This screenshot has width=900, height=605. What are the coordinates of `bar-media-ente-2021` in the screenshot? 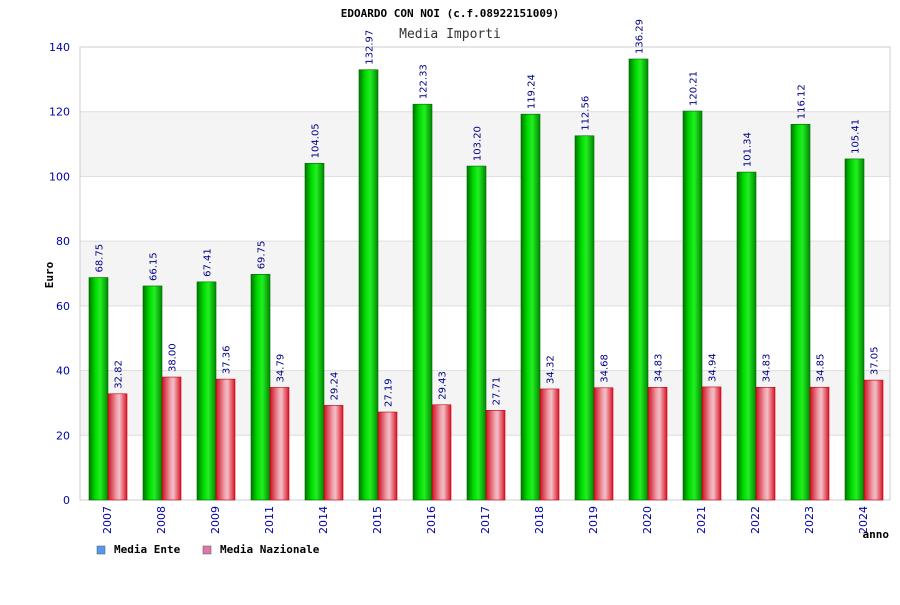 It's located at (692, 305).